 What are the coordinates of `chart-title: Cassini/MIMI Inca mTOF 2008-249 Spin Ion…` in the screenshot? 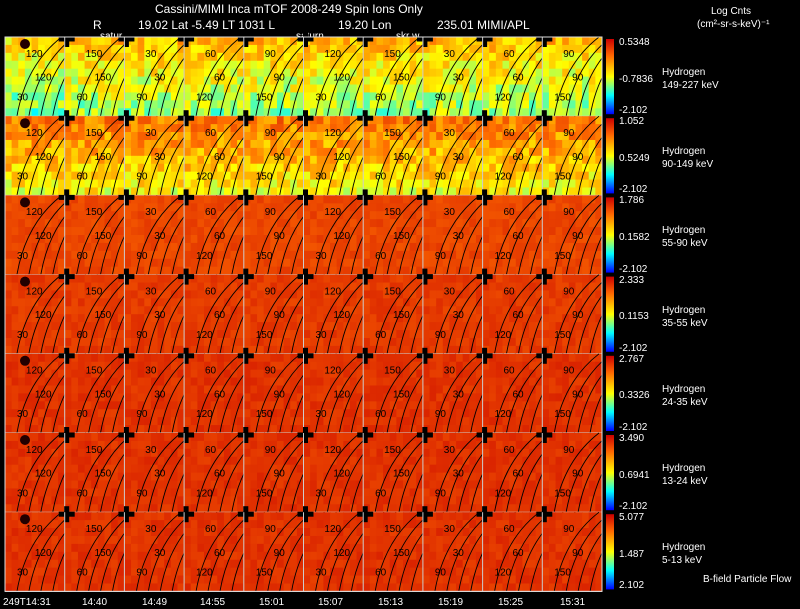 It's located at (289, 9).